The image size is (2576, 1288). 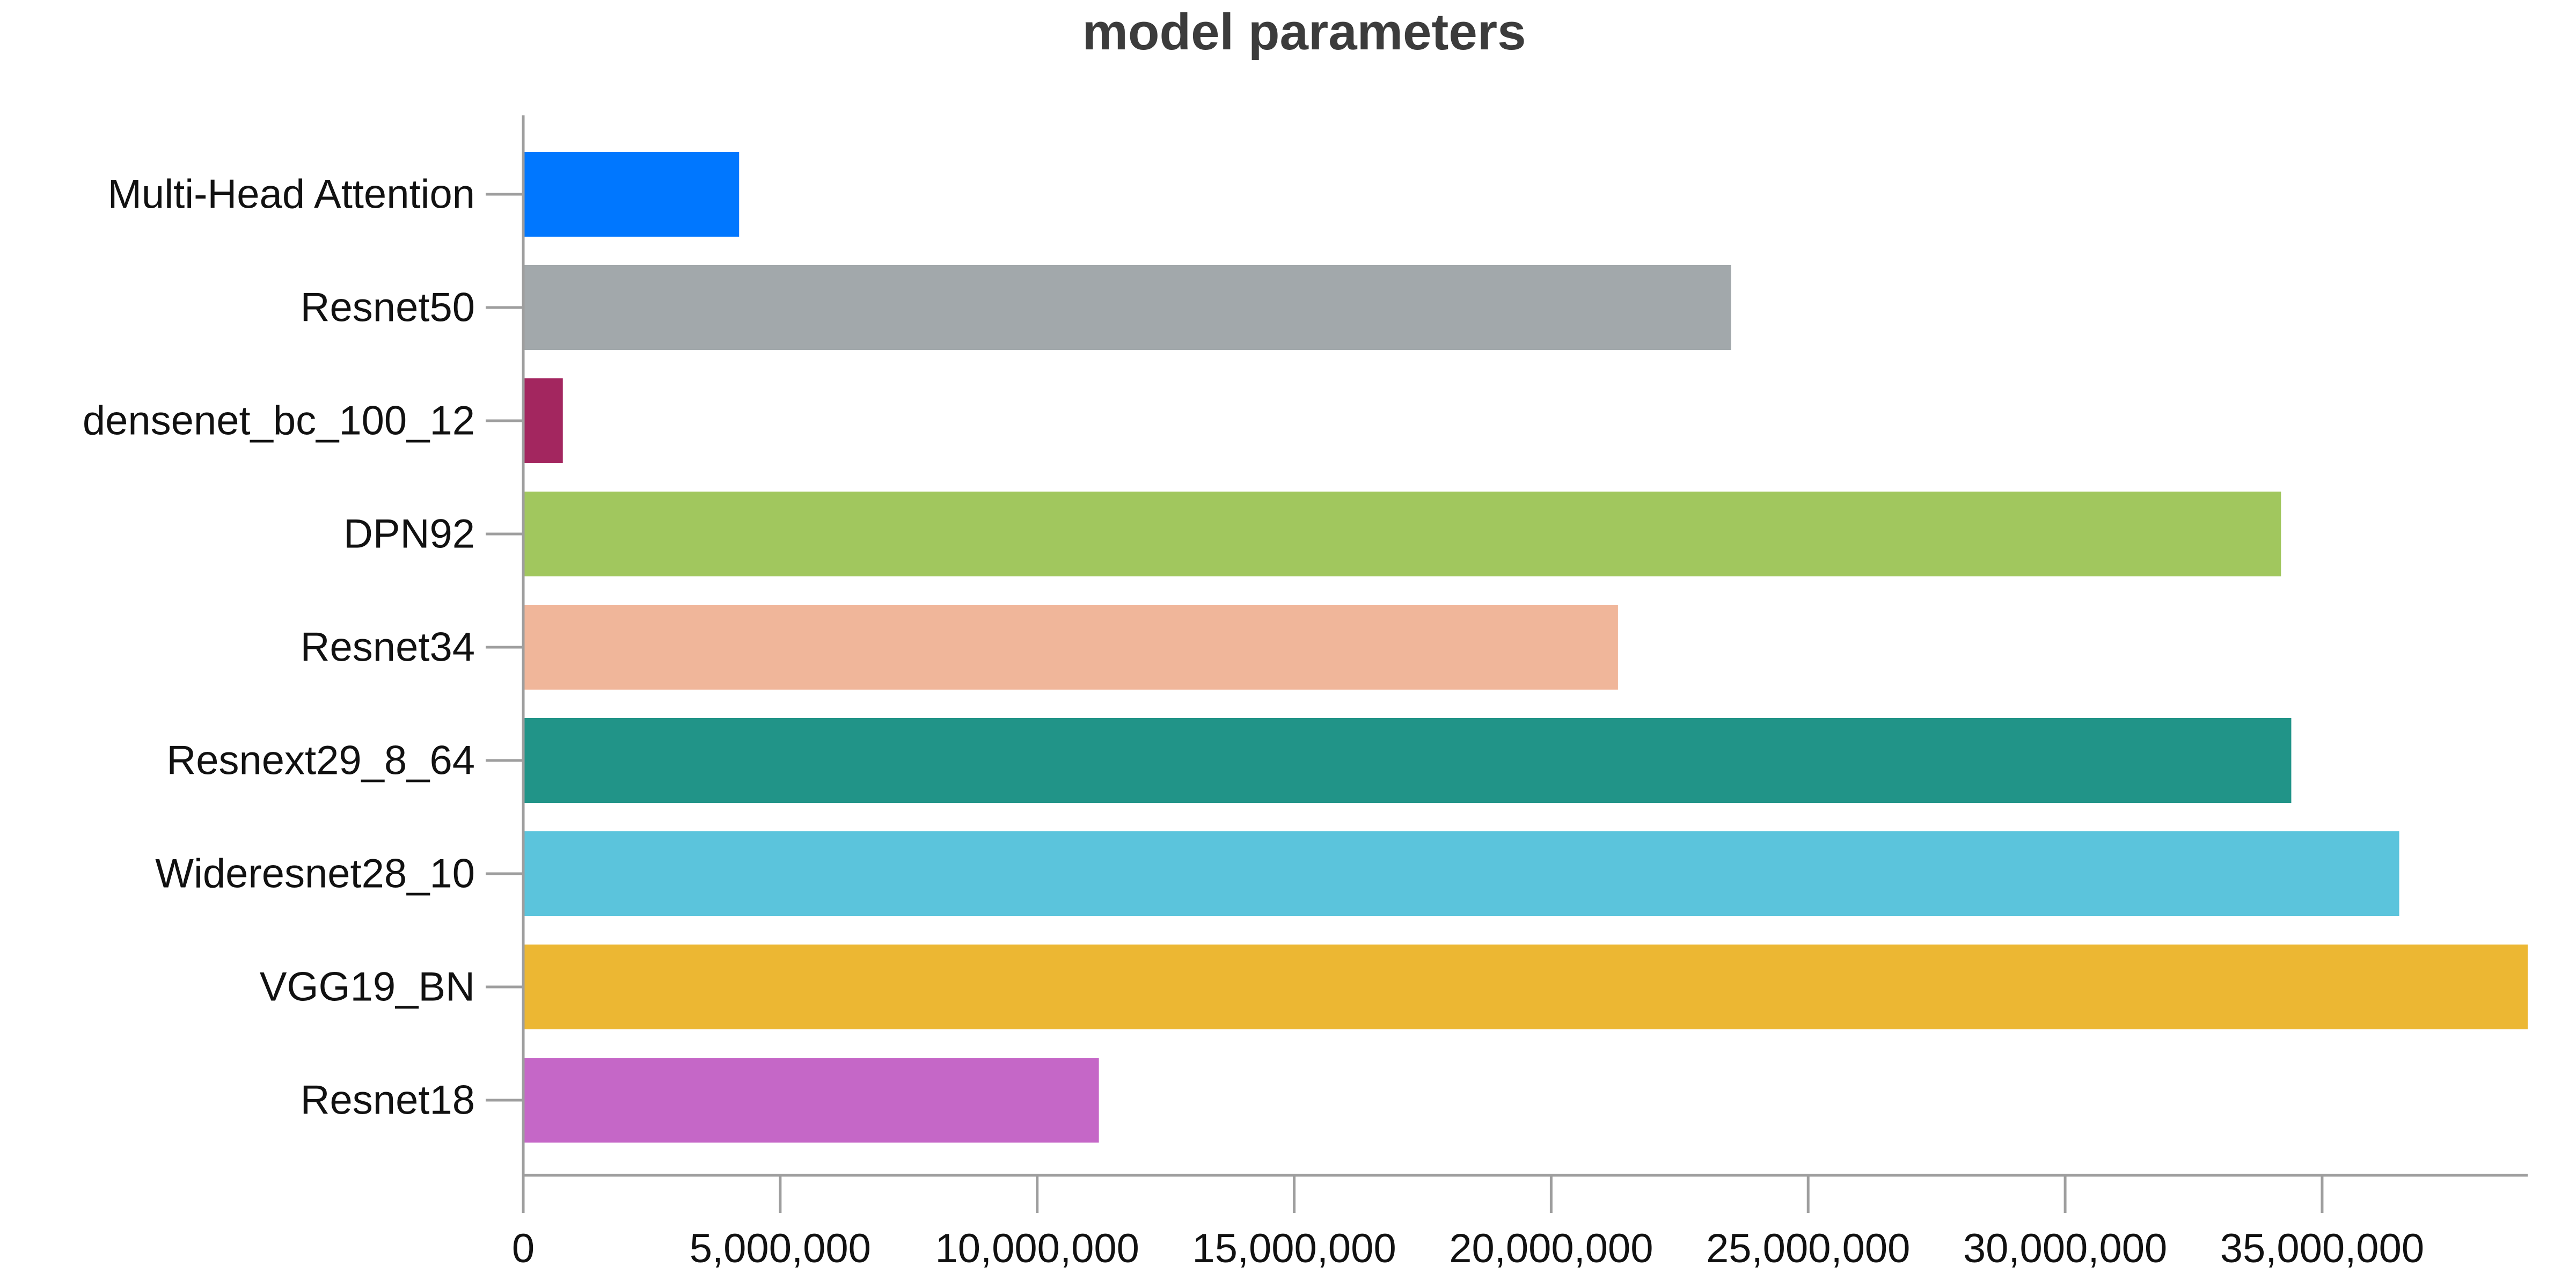 What do you see at coordinates (780, 1248) in the screenshot?
I see `x-tick-label: 5,000,000` at bounding box center [780, 1248].